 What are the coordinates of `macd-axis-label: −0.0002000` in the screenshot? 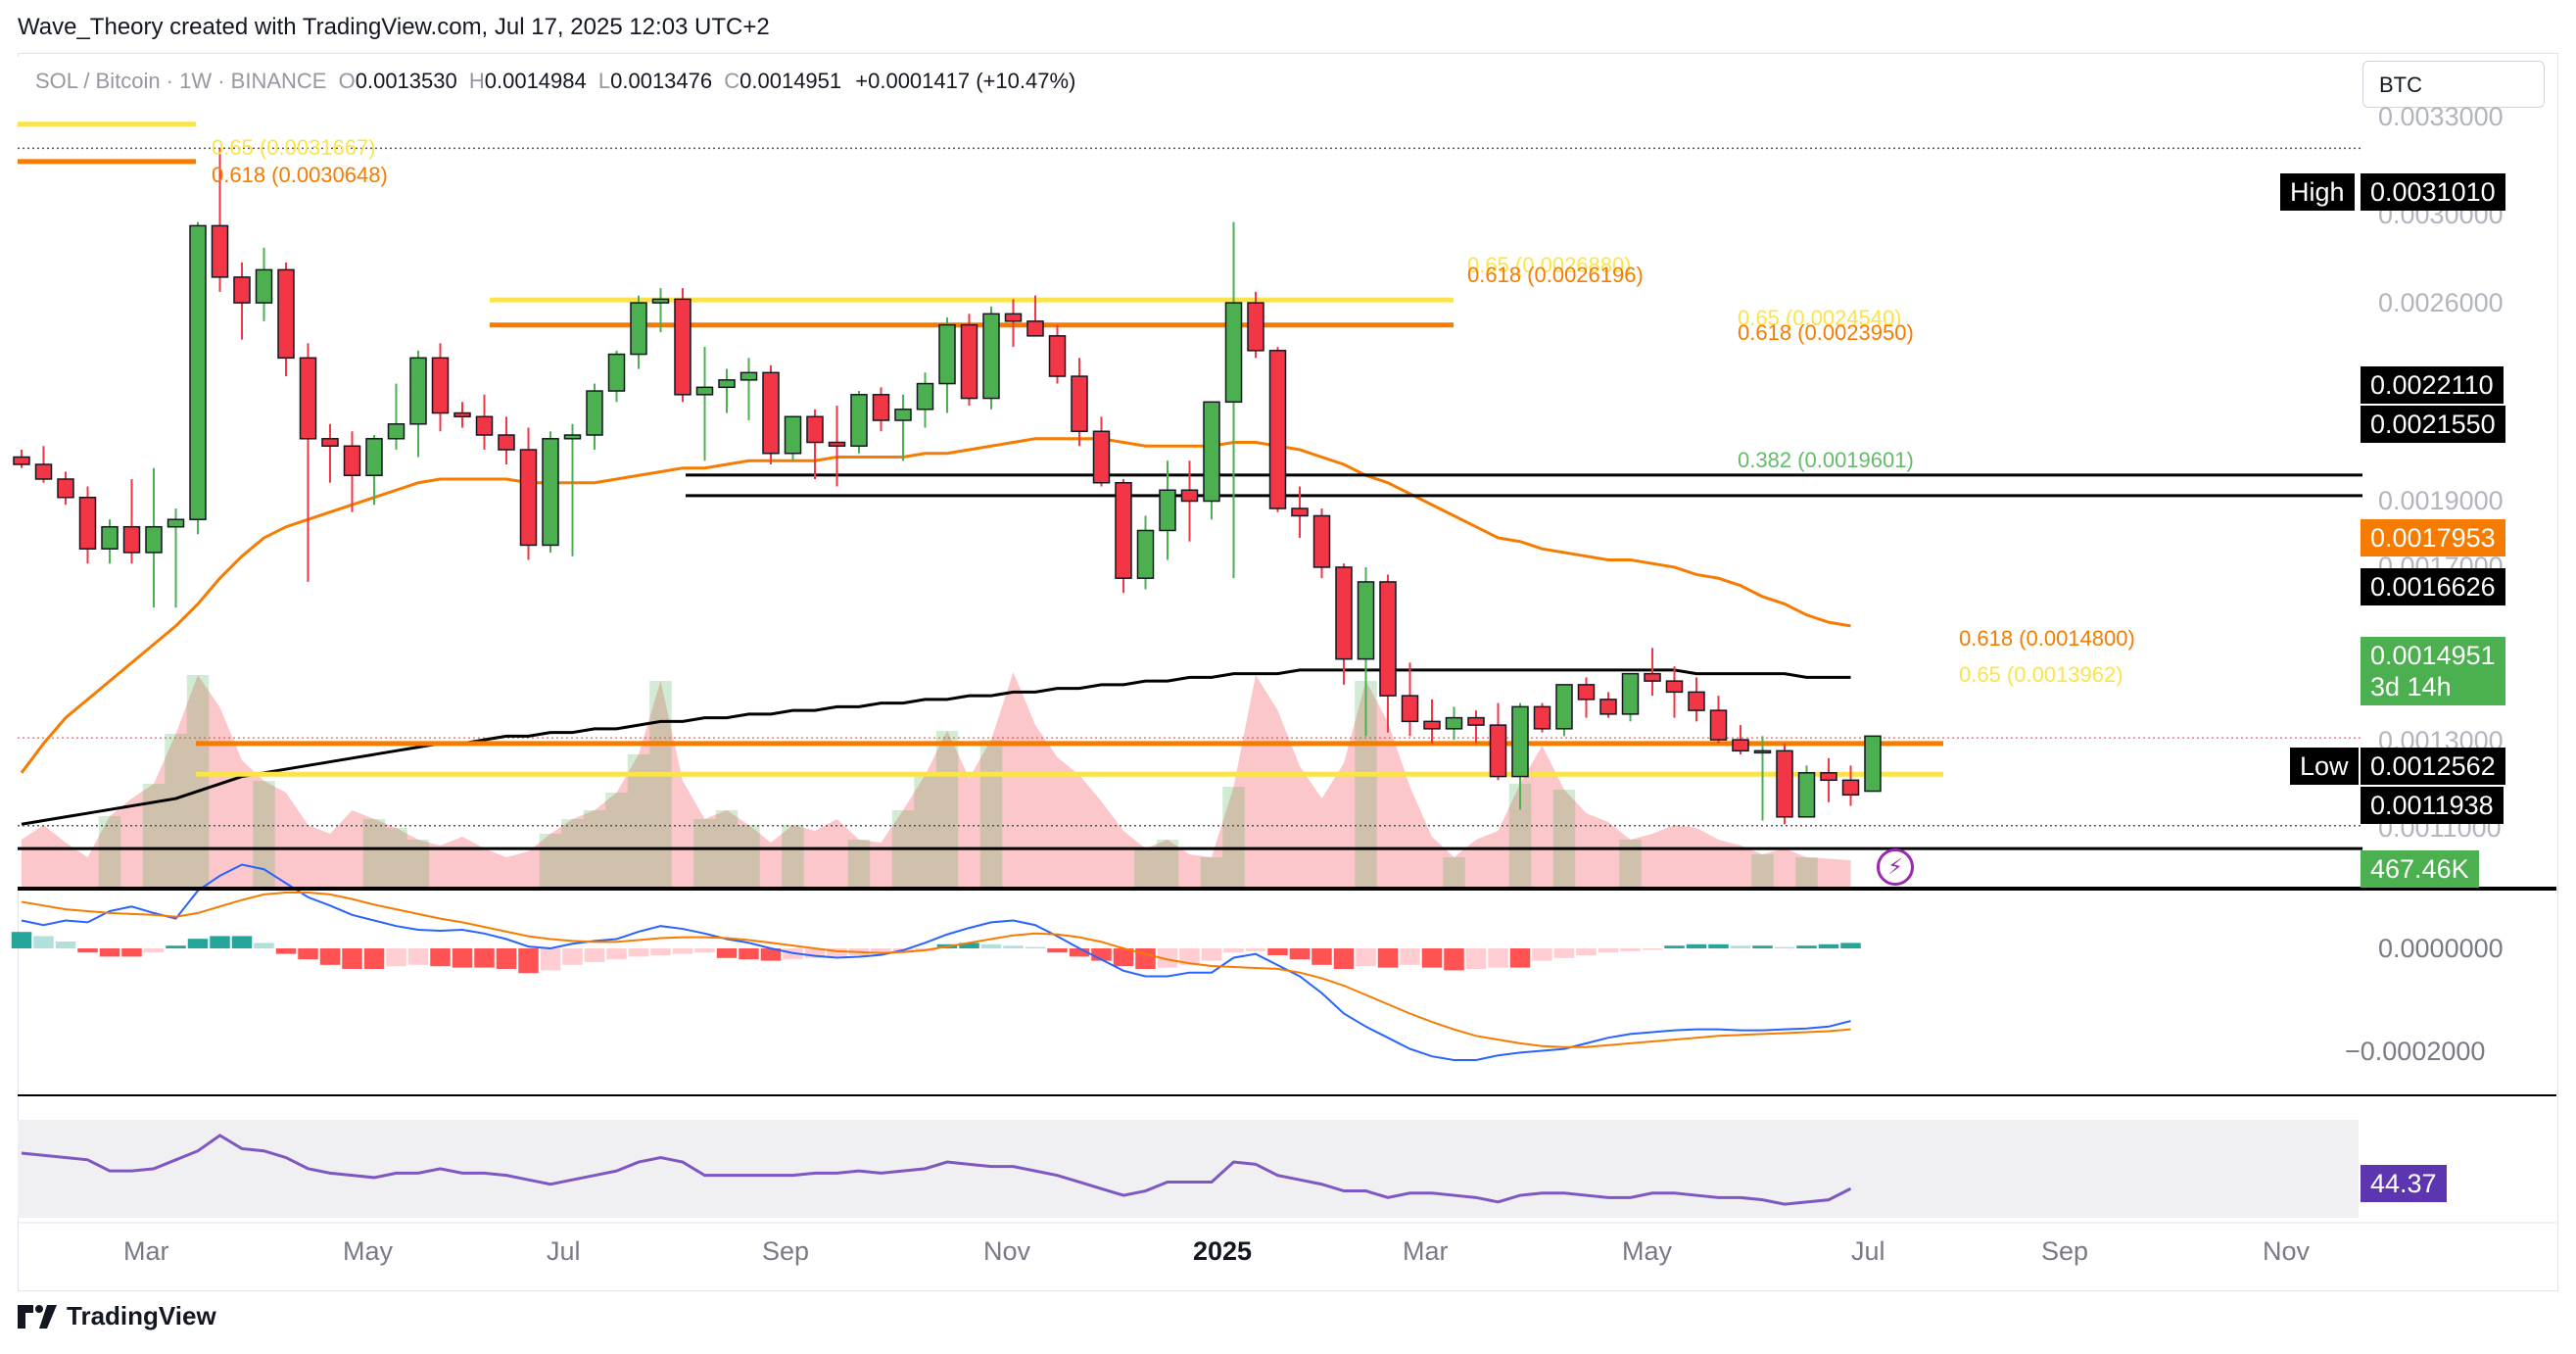 It's located at (2415, 1051).